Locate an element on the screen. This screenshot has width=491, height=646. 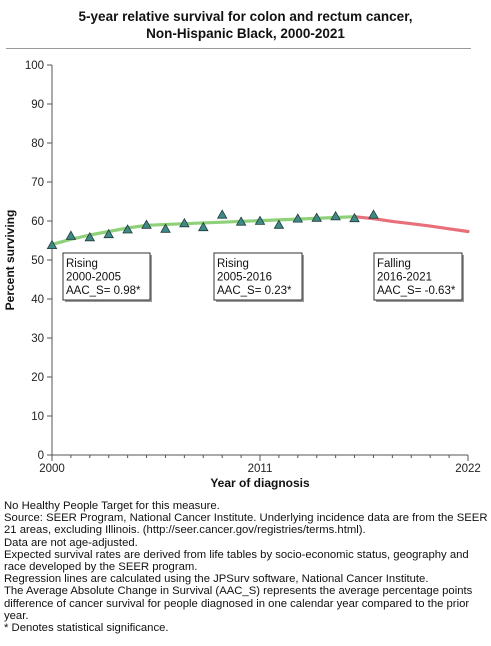
x-axis-title: Year of diagnosis is located at coordinates (260, 483).